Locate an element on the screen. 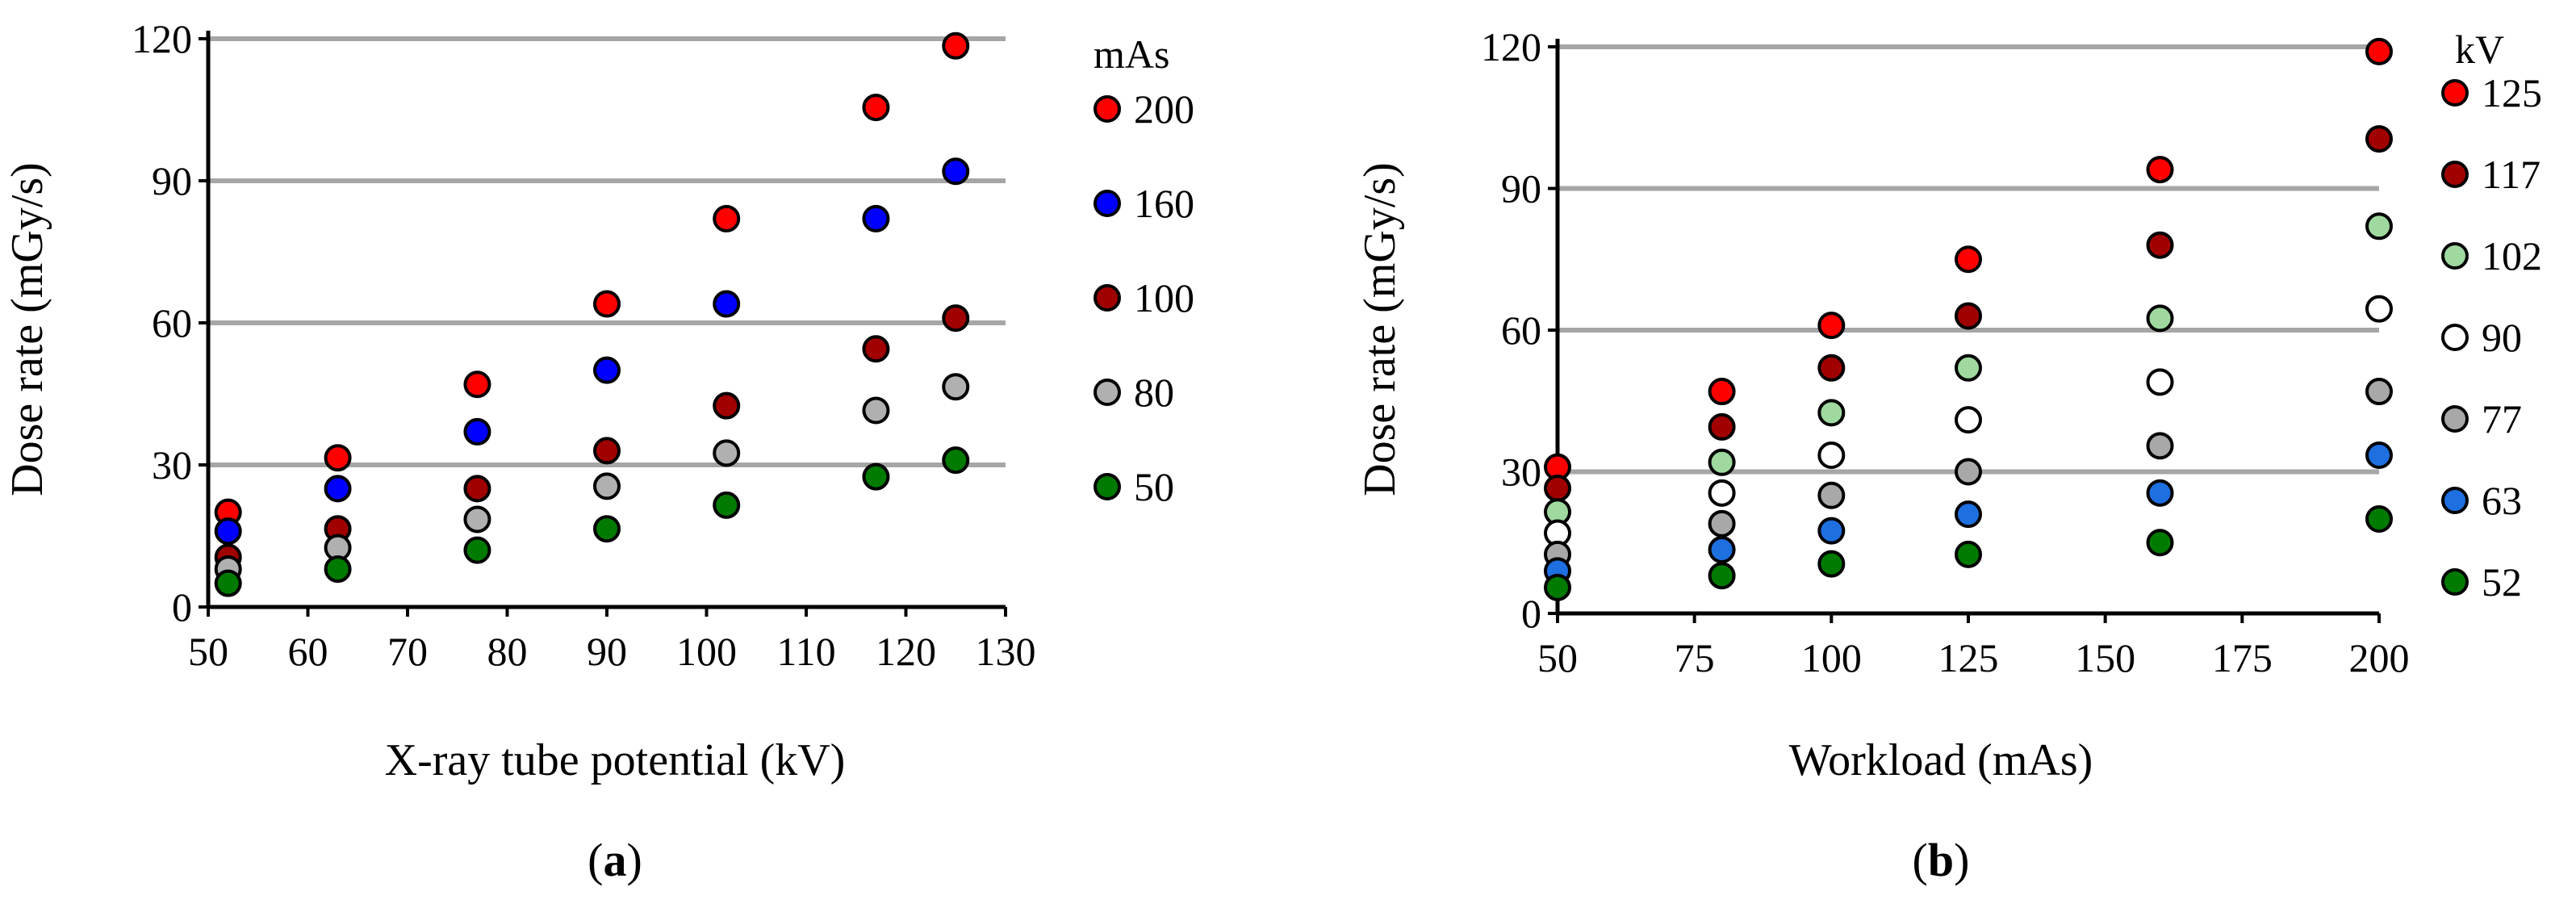 This screenshot has width=2576, height=904. a-legend-label-50: 50 is located at coordinates (1154, 486).